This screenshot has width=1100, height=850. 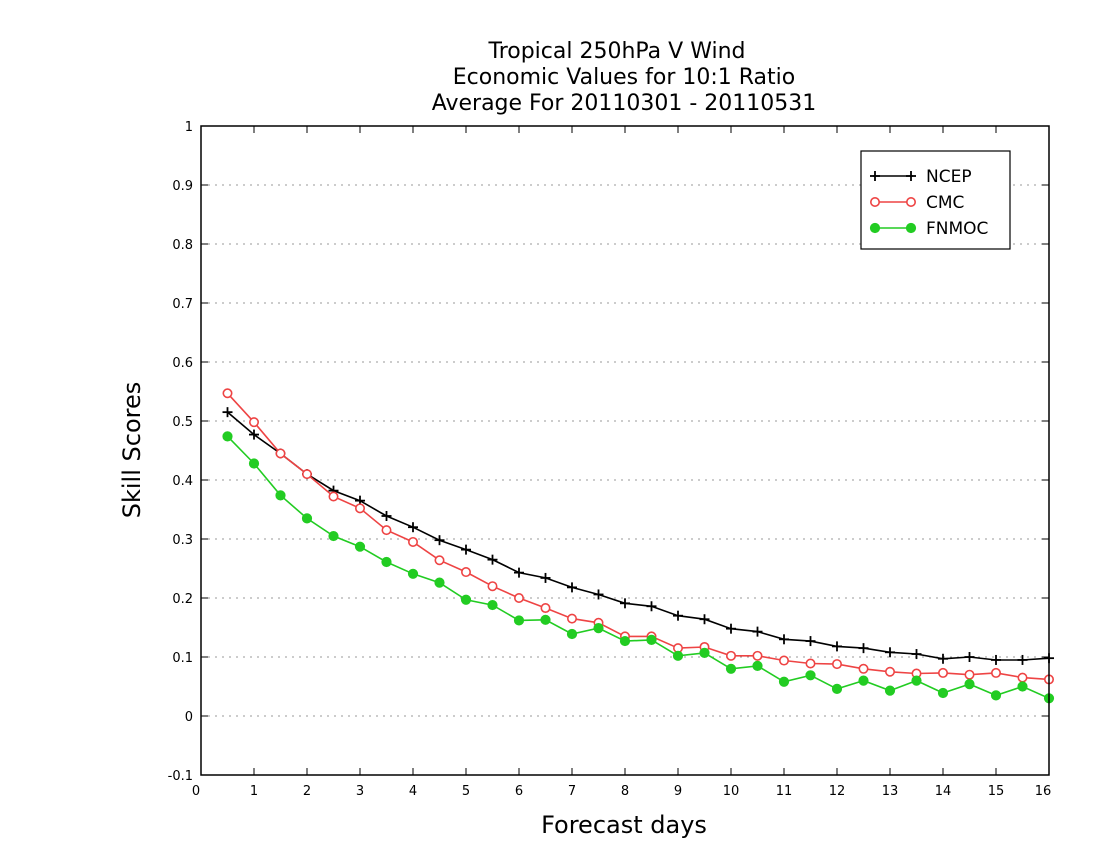 I want to click on y-tick-label: 0.6, so click(x=182, y=363).